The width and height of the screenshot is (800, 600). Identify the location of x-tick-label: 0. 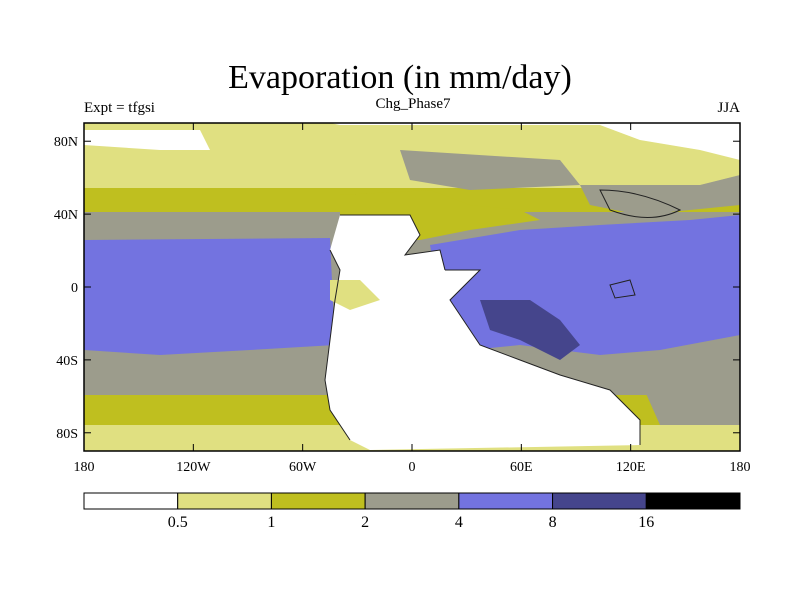
(412, 467).